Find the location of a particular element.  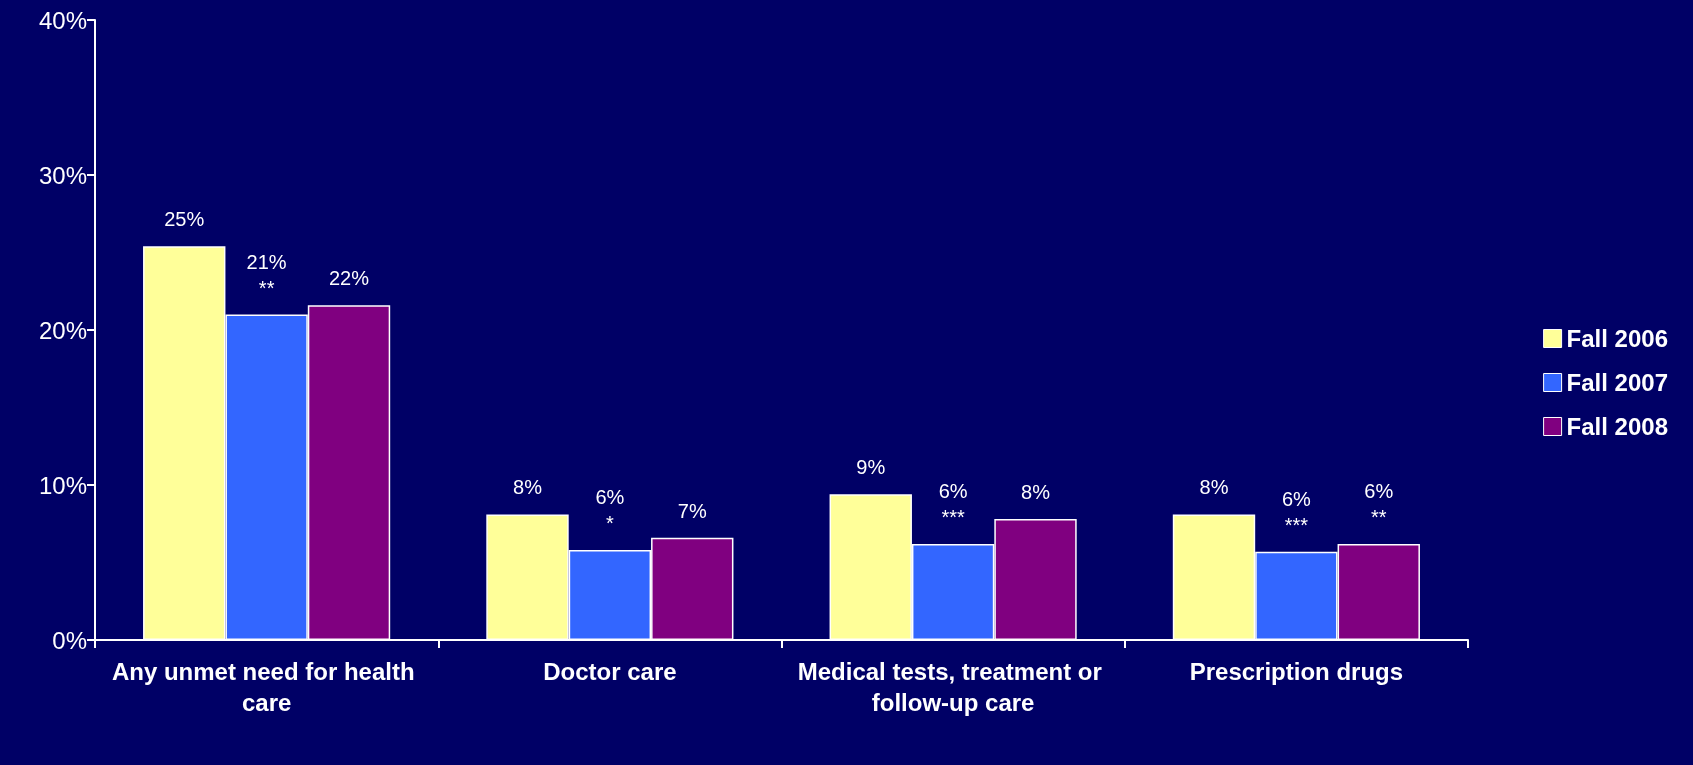

y-tick-label: 30% is located at coordinates (62, 175).